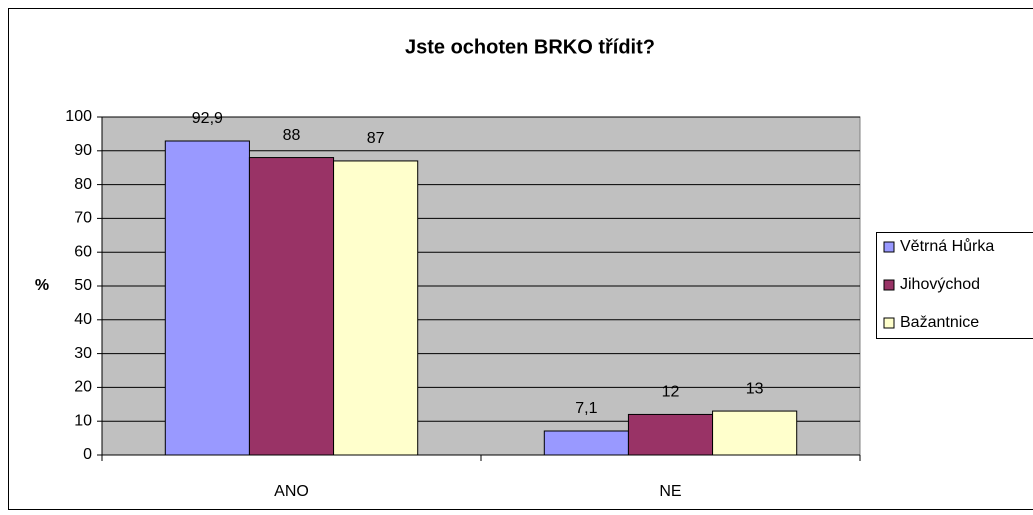 The width and height of the screenshot is (1033, 515). I want to click on value-label: 7,1, so click(586, 408).